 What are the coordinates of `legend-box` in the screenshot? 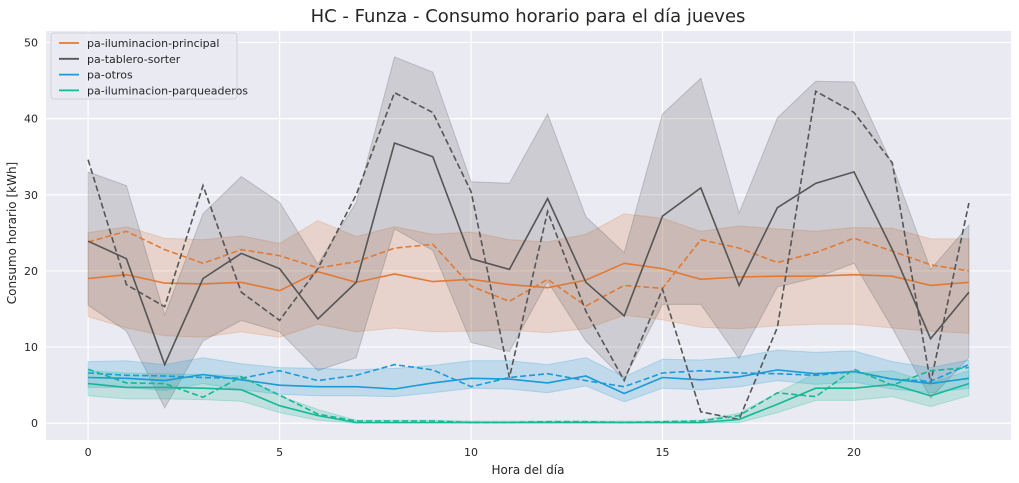 It's located at (144, 66).